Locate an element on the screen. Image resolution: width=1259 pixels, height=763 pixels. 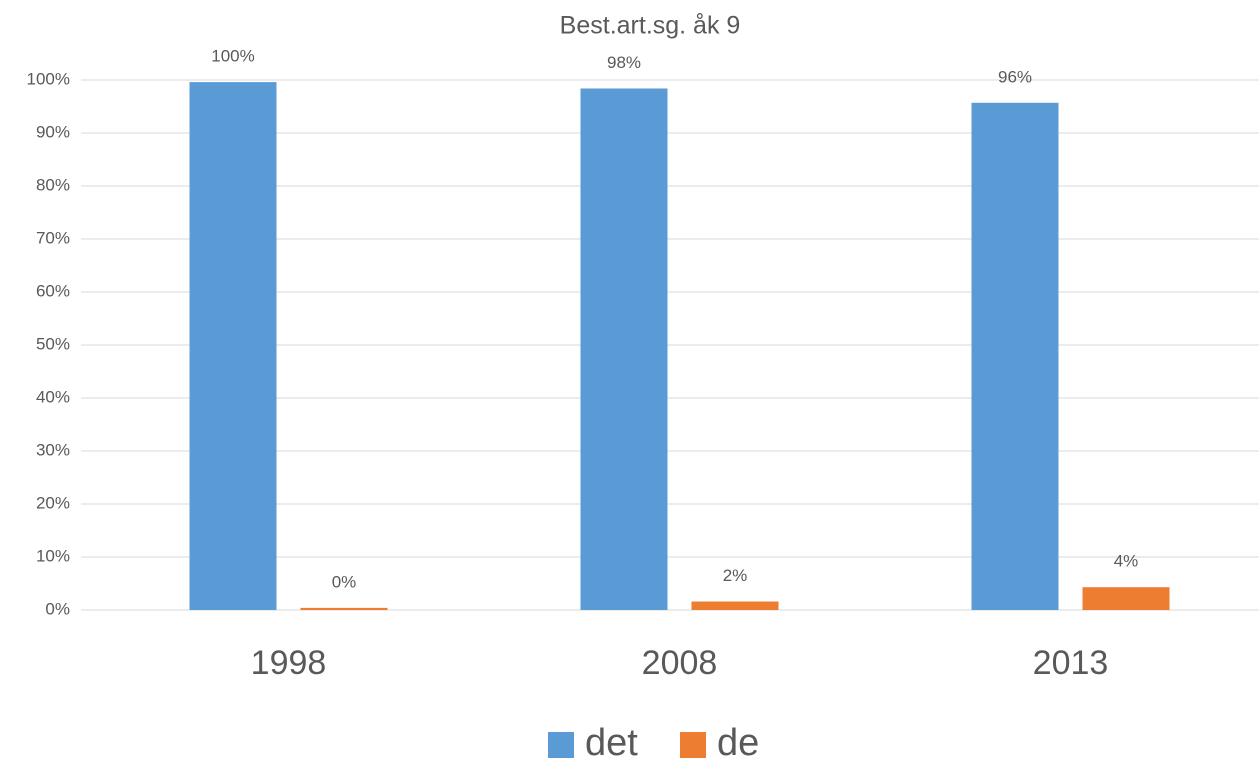
y-tick-label: 0% is located at coordinates (57, 608).